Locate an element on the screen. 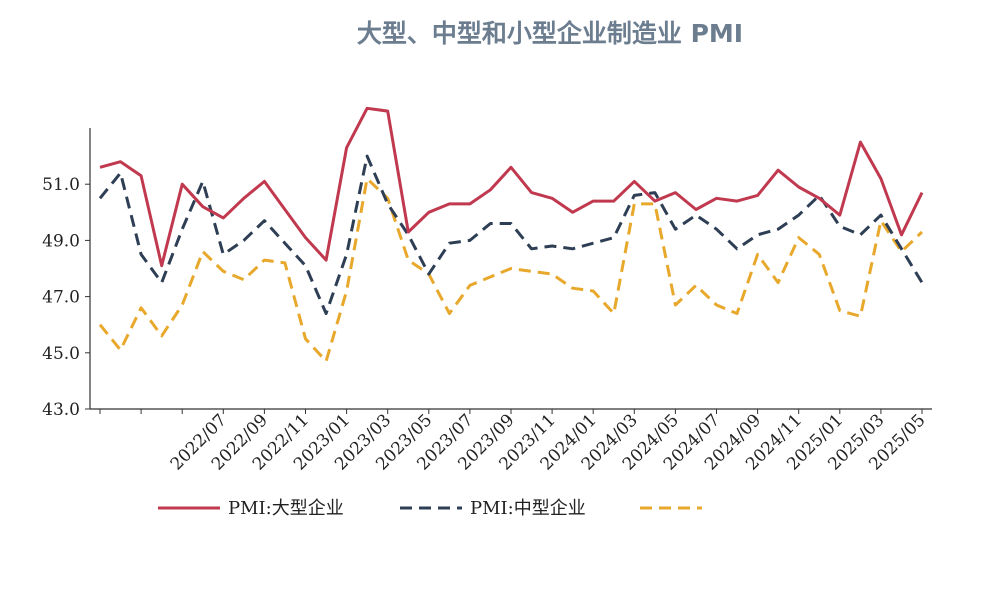  legend-label-1: PMI:大型企业 is located at coordinates (286, 508).